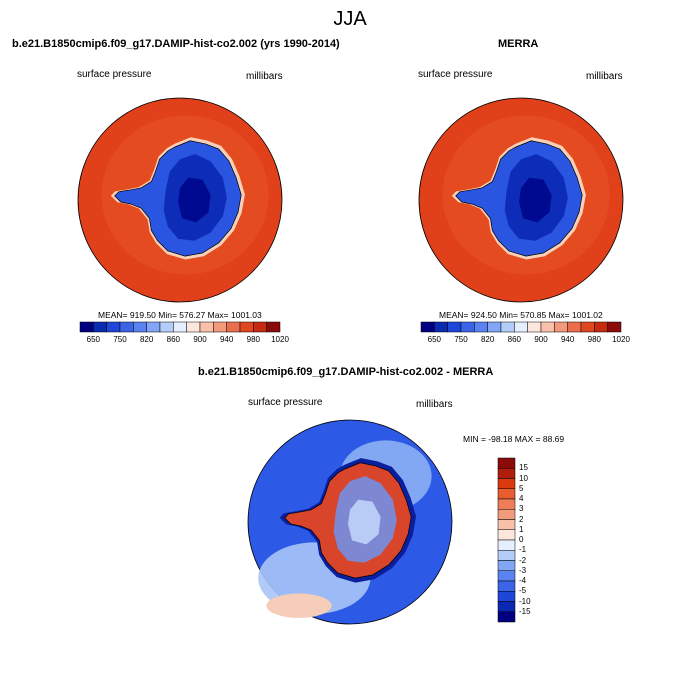 Image resolution: width=700 pixels, height=700 pixels. What do you see at coordinates (521, 315) in the screenshot?
I see `panel-2-stats: MEAN= 924.50 Min= 570.85 Max= 1001.02` at bounding box center [521, 315].